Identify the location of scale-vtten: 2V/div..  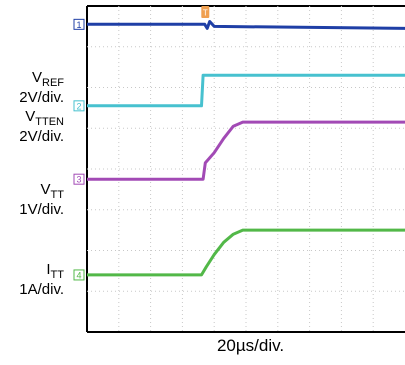
(41, 136).